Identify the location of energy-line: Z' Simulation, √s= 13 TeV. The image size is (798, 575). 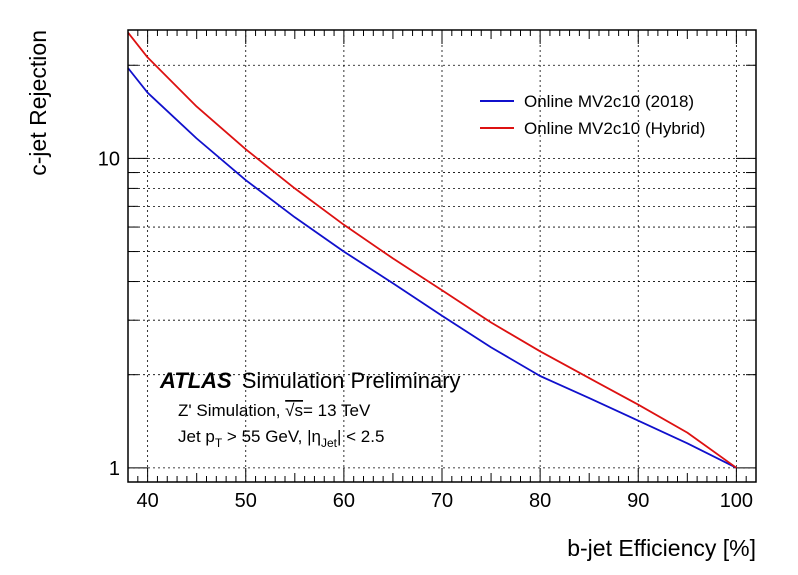
(274, 410).